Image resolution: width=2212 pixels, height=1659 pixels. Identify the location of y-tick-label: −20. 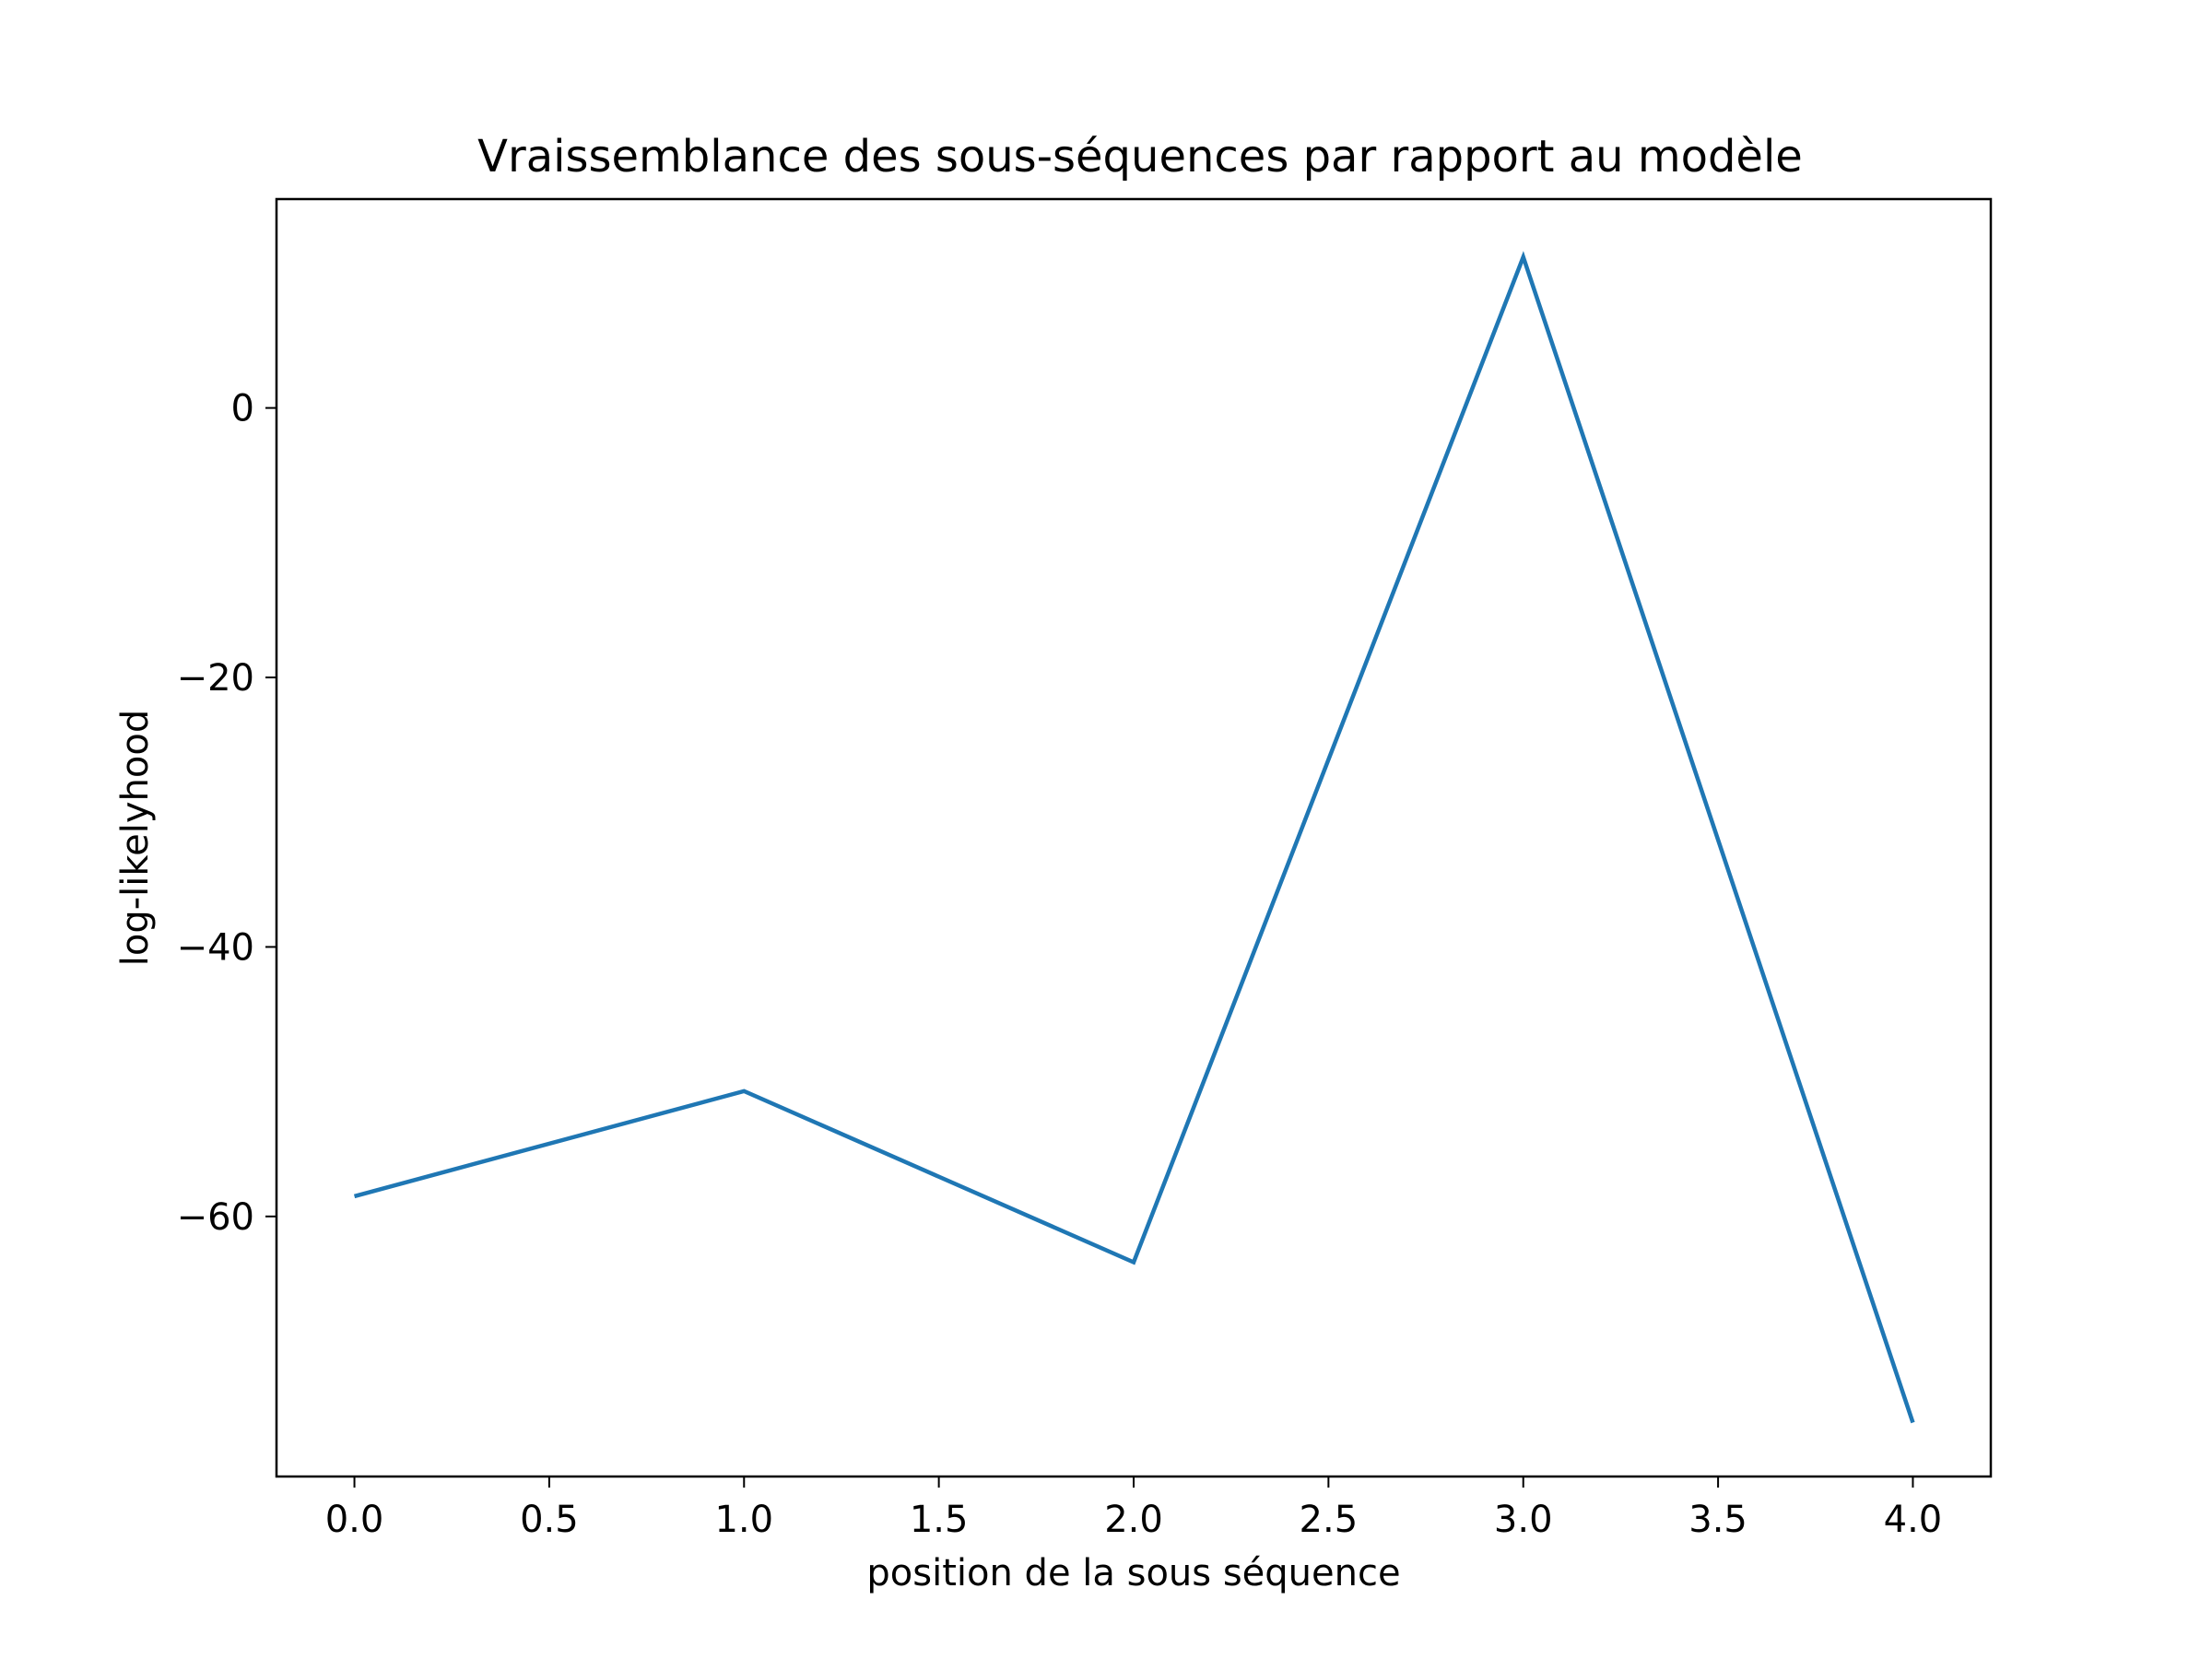
(215, 678).